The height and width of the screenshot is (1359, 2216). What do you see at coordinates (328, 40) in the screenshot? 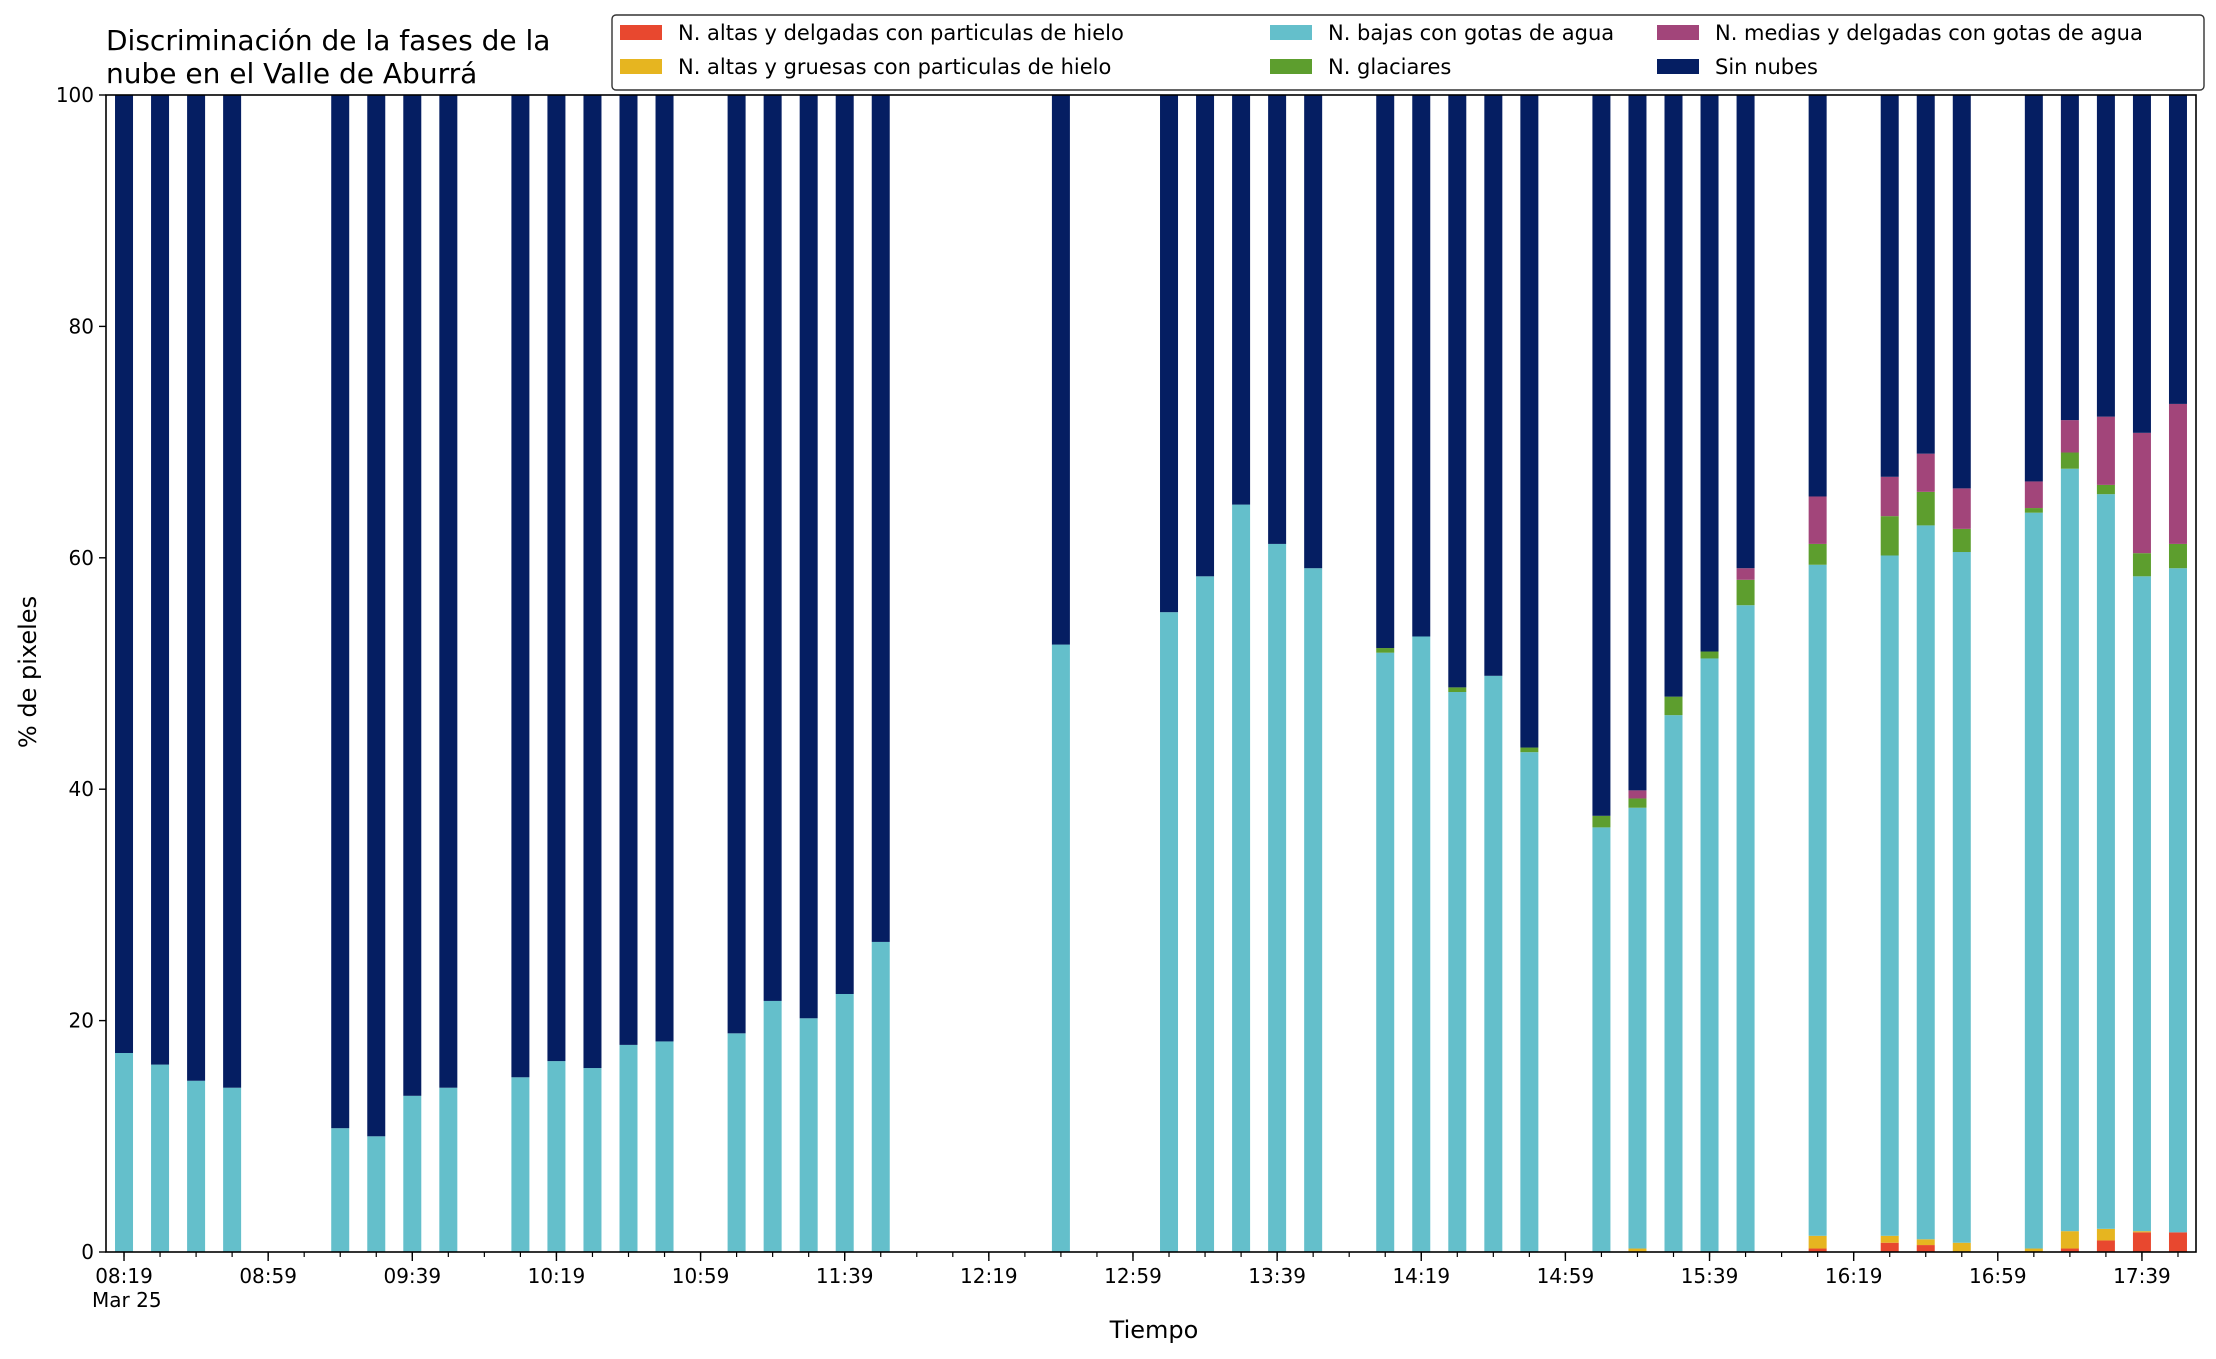
I see `chart-title-line-1: Discriminación de la fases de la` at bounding box center [328, 40].